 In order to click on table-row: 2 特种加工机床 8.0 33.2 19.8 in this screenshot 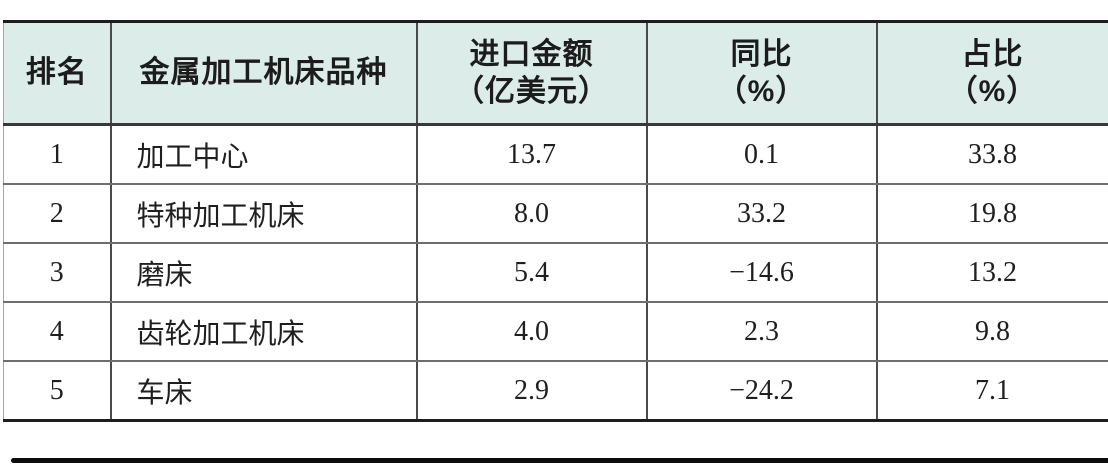, I will do `click(555, 214)`.